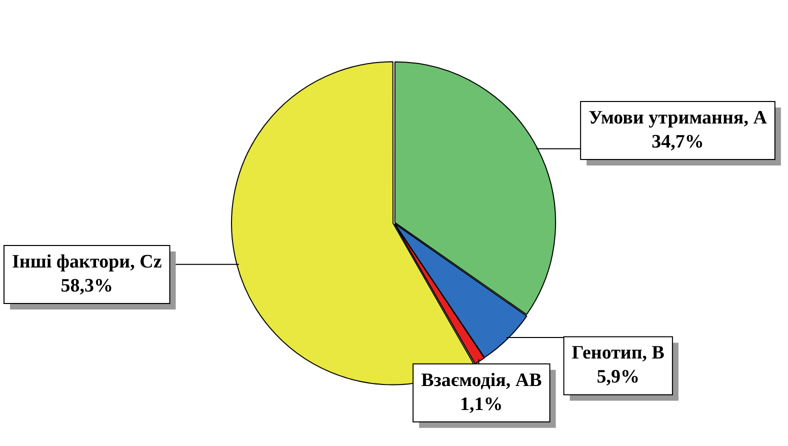 The image size is (788, 446). What do you see at coordinates (481, 380) in the screenshot?
I see `slice-label: Взаємодія, АВ` at bounding box center [481, 380].